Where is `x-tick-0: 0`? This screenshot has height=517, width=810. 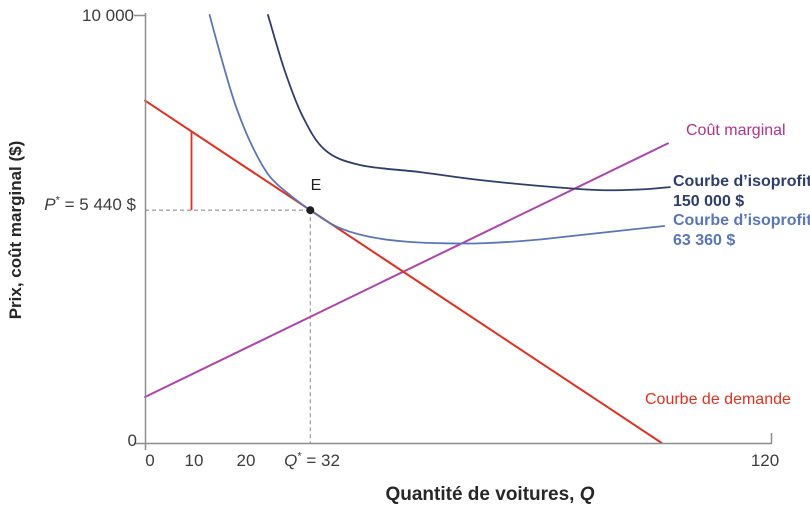 x-tick-0: 0 is located at coordinates (150, 460).